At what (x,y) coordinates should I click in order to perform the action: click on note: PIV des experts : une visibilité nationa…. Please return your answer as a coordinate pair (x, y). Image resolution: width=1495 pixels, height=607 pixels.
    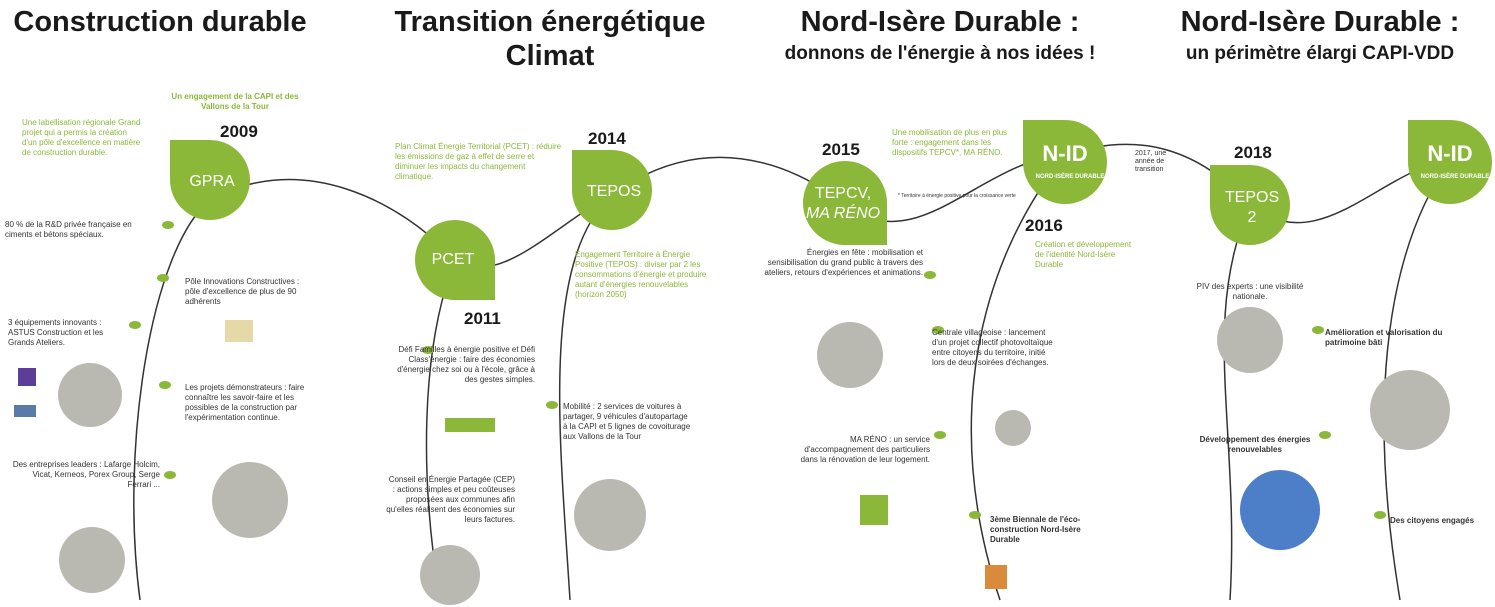
    Looking at the image, I should click on (1250, 291).